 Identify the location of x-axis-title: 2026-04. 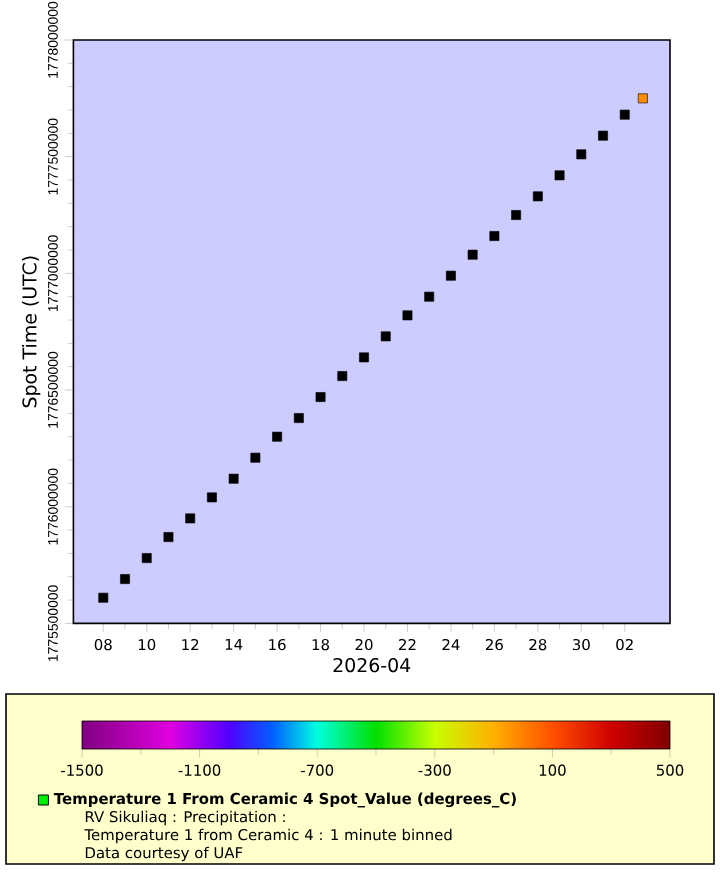
(372, 665).